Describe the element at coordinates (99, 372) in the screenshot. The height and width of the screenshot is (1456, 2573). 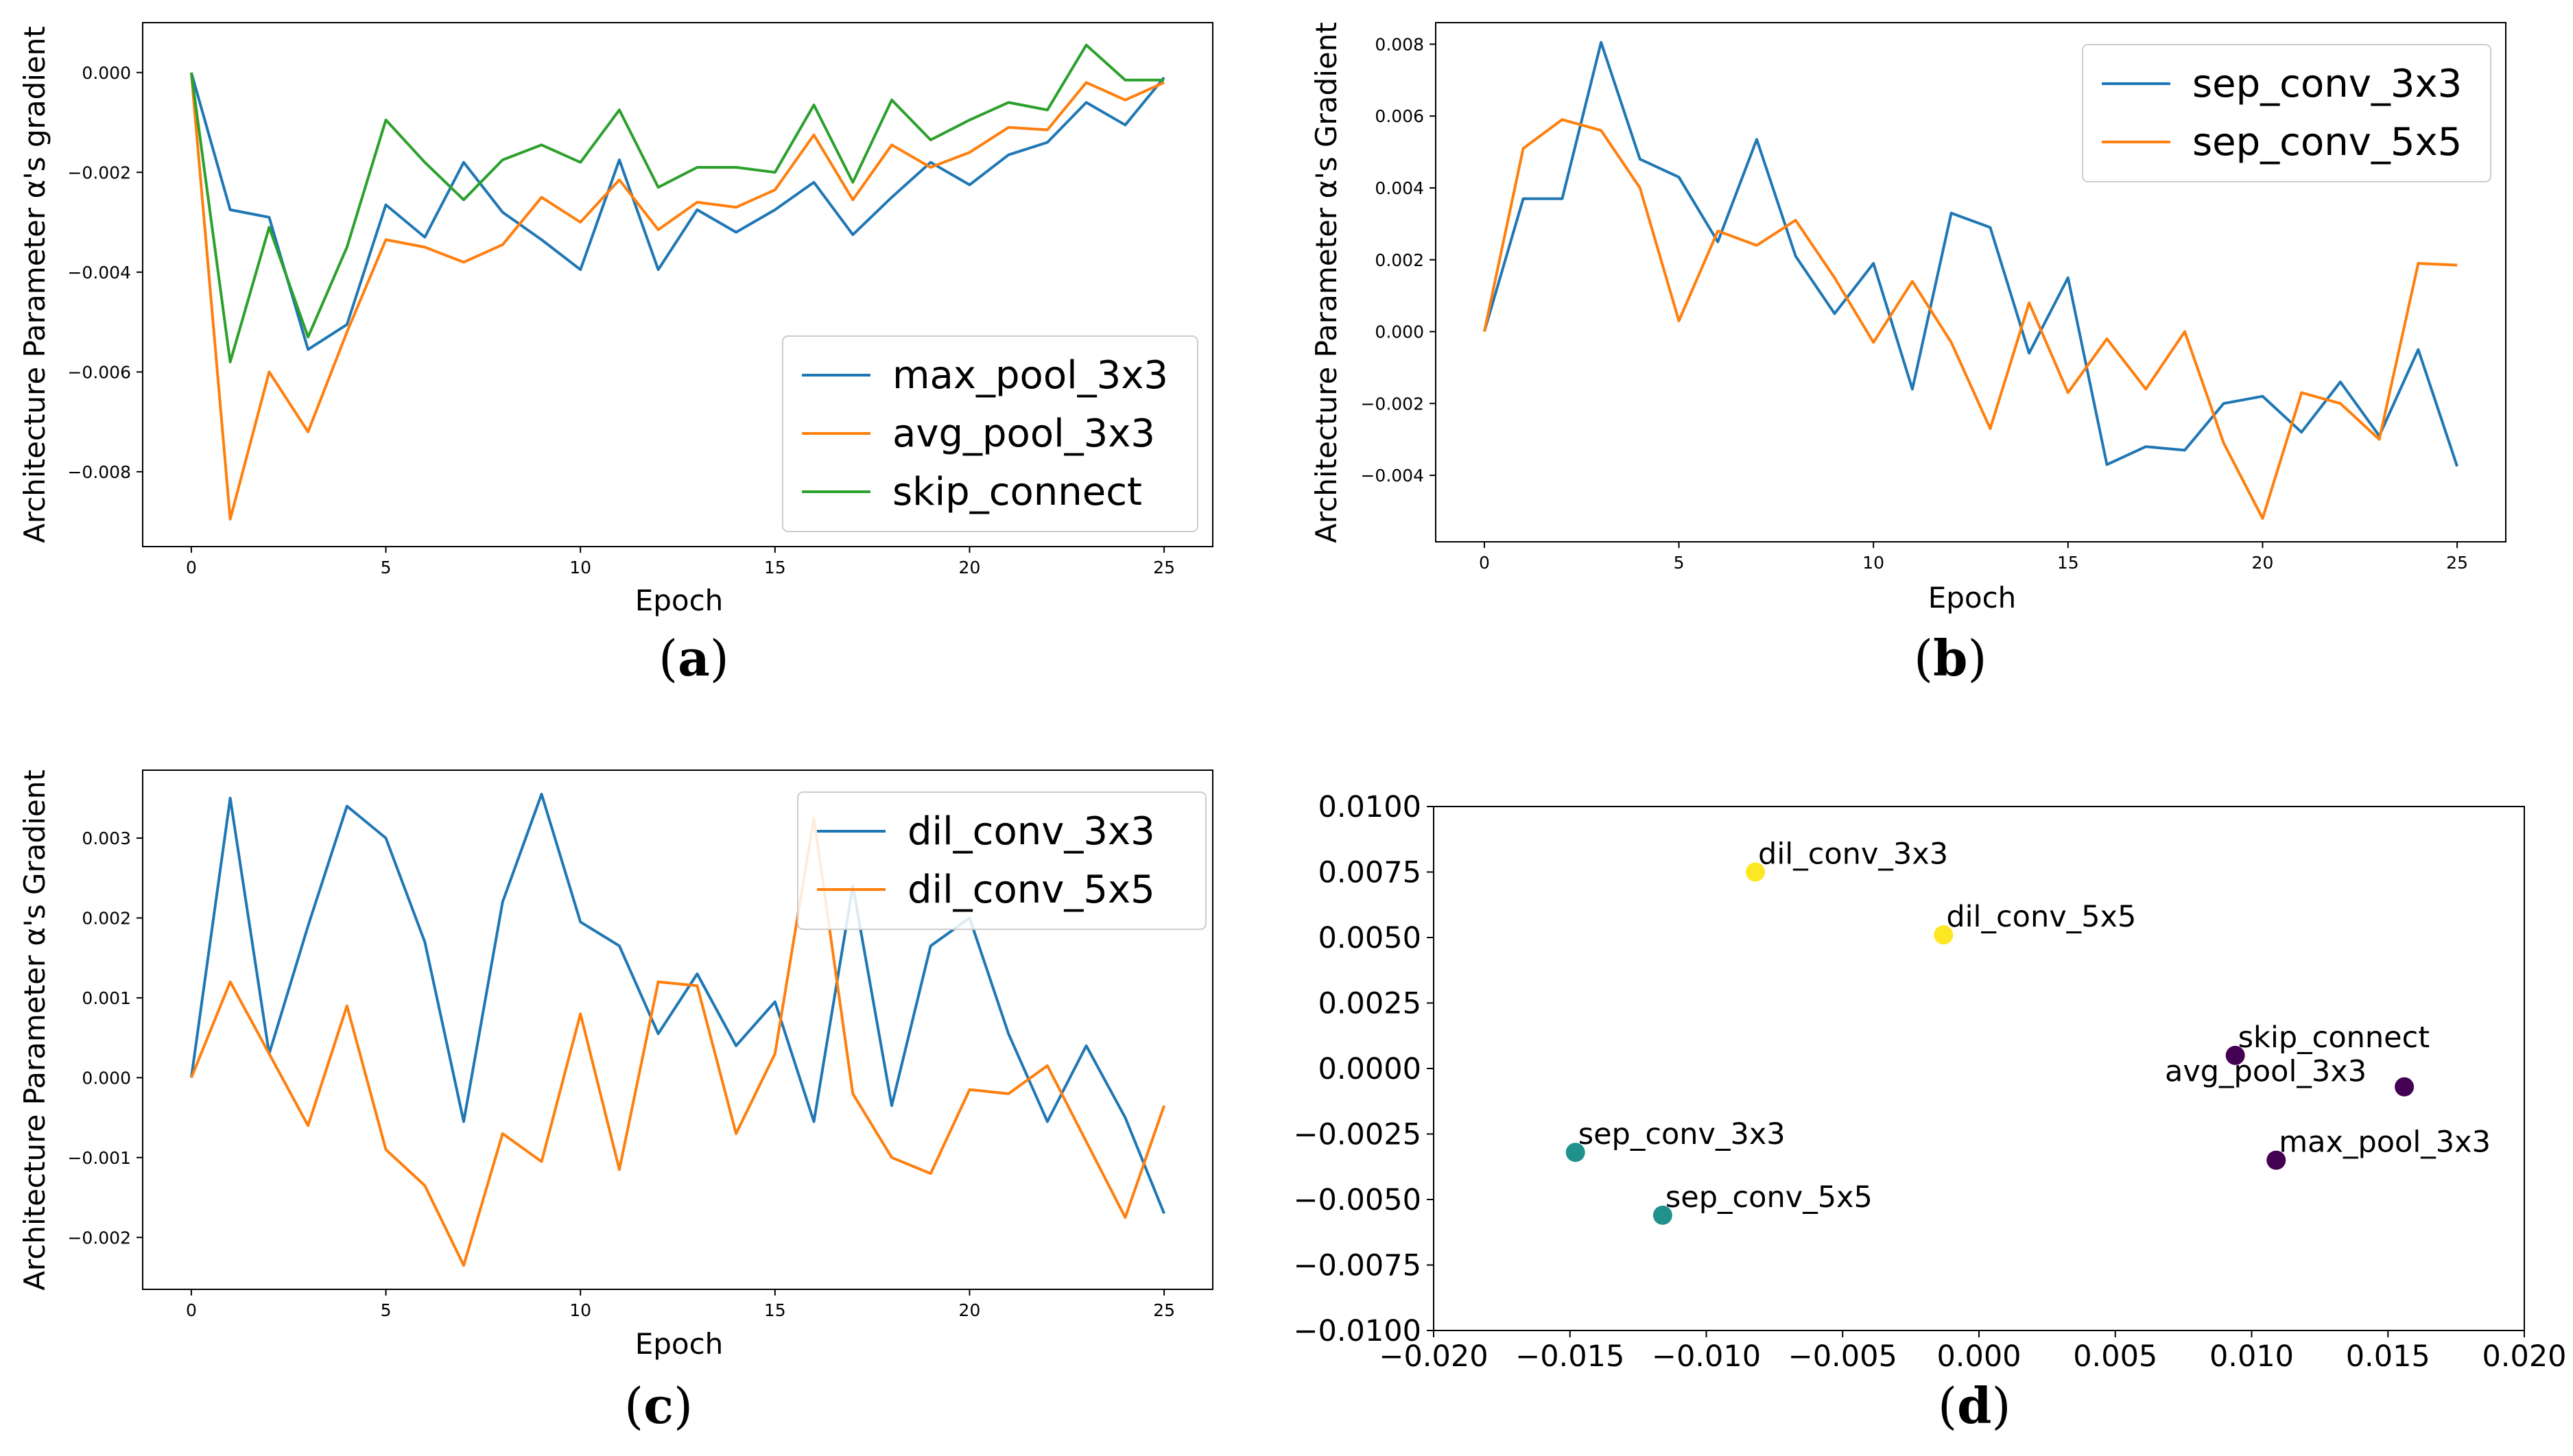
I see `y-tick-label: −0.006` at that location.